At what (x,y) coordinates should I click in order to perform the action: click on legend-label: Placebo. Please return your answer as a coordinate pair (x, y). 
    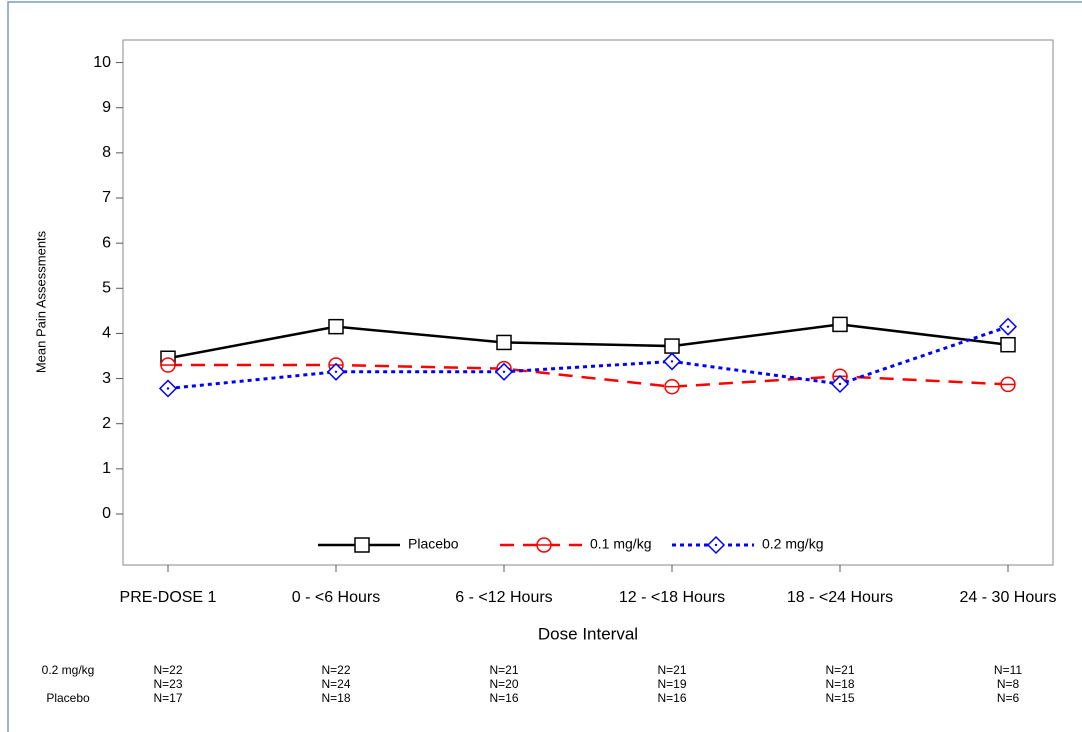
    Looking at the image, I should click on (433, 544).